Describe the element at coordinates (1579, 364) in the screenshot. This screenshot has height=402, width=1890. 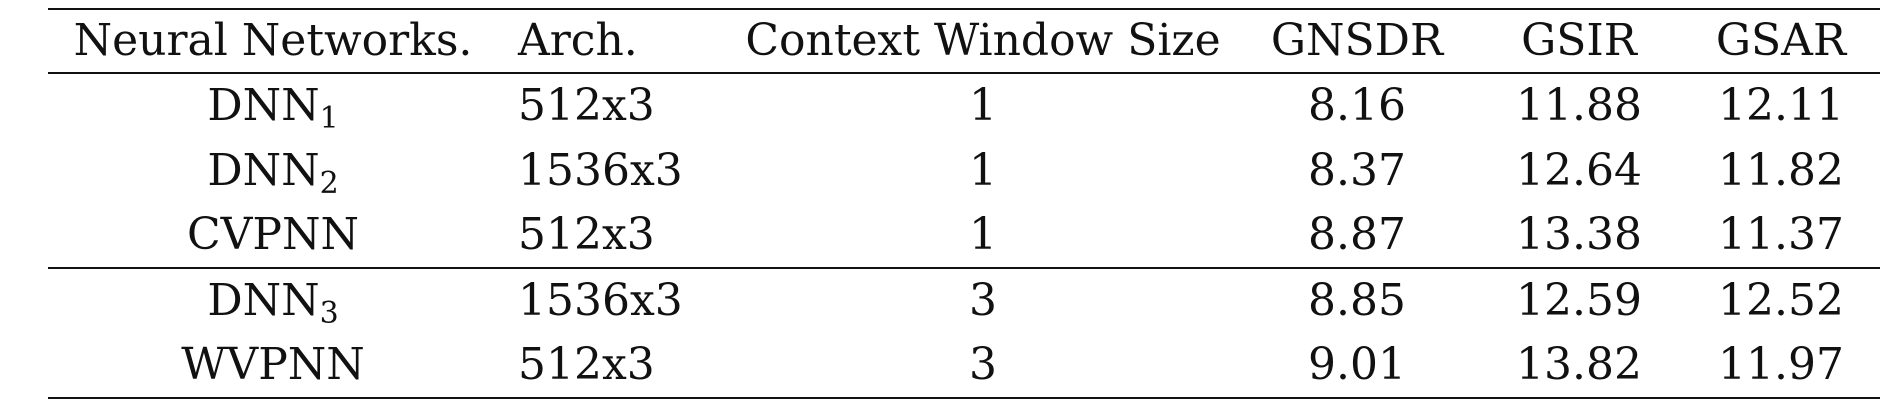
I see `cell-gsir: 13.82` at that location.